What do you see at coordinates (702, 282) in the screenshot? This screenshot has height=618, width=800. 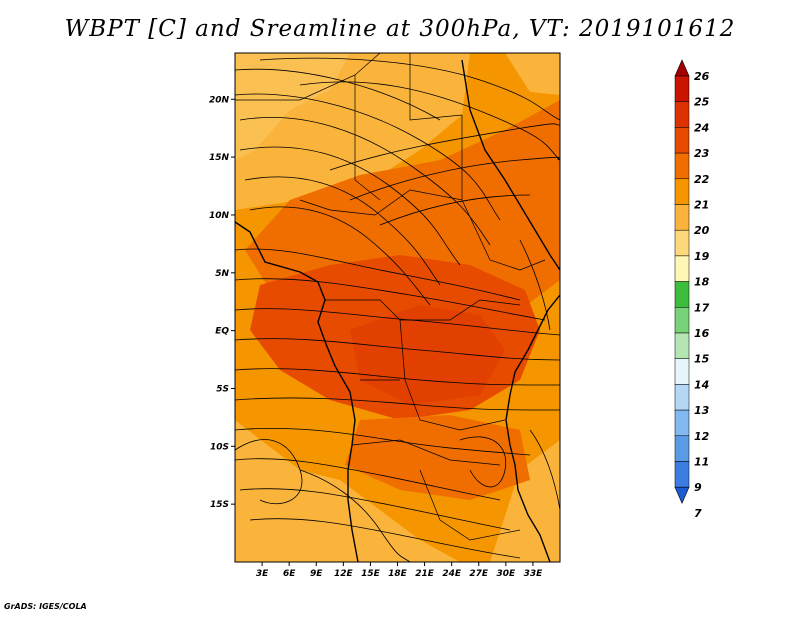 I see `colorbar-label: 18` at bounding box center [702, 282].